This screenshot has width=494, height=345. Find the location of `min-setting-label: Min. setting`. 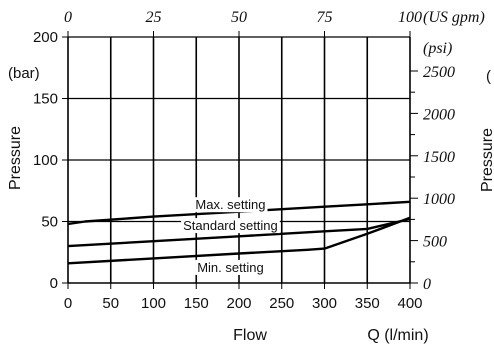

min-setting-label: Min. setting is located at coordinates (230, 267).